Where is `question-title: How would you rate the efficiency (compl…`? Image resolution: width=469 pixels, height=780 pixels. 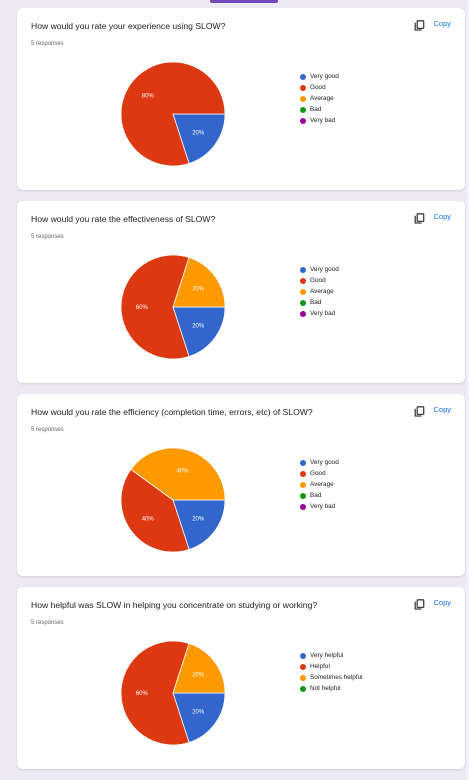
question-title: How would you rate the efficiency (compl… is located at coordinates (172, 412).